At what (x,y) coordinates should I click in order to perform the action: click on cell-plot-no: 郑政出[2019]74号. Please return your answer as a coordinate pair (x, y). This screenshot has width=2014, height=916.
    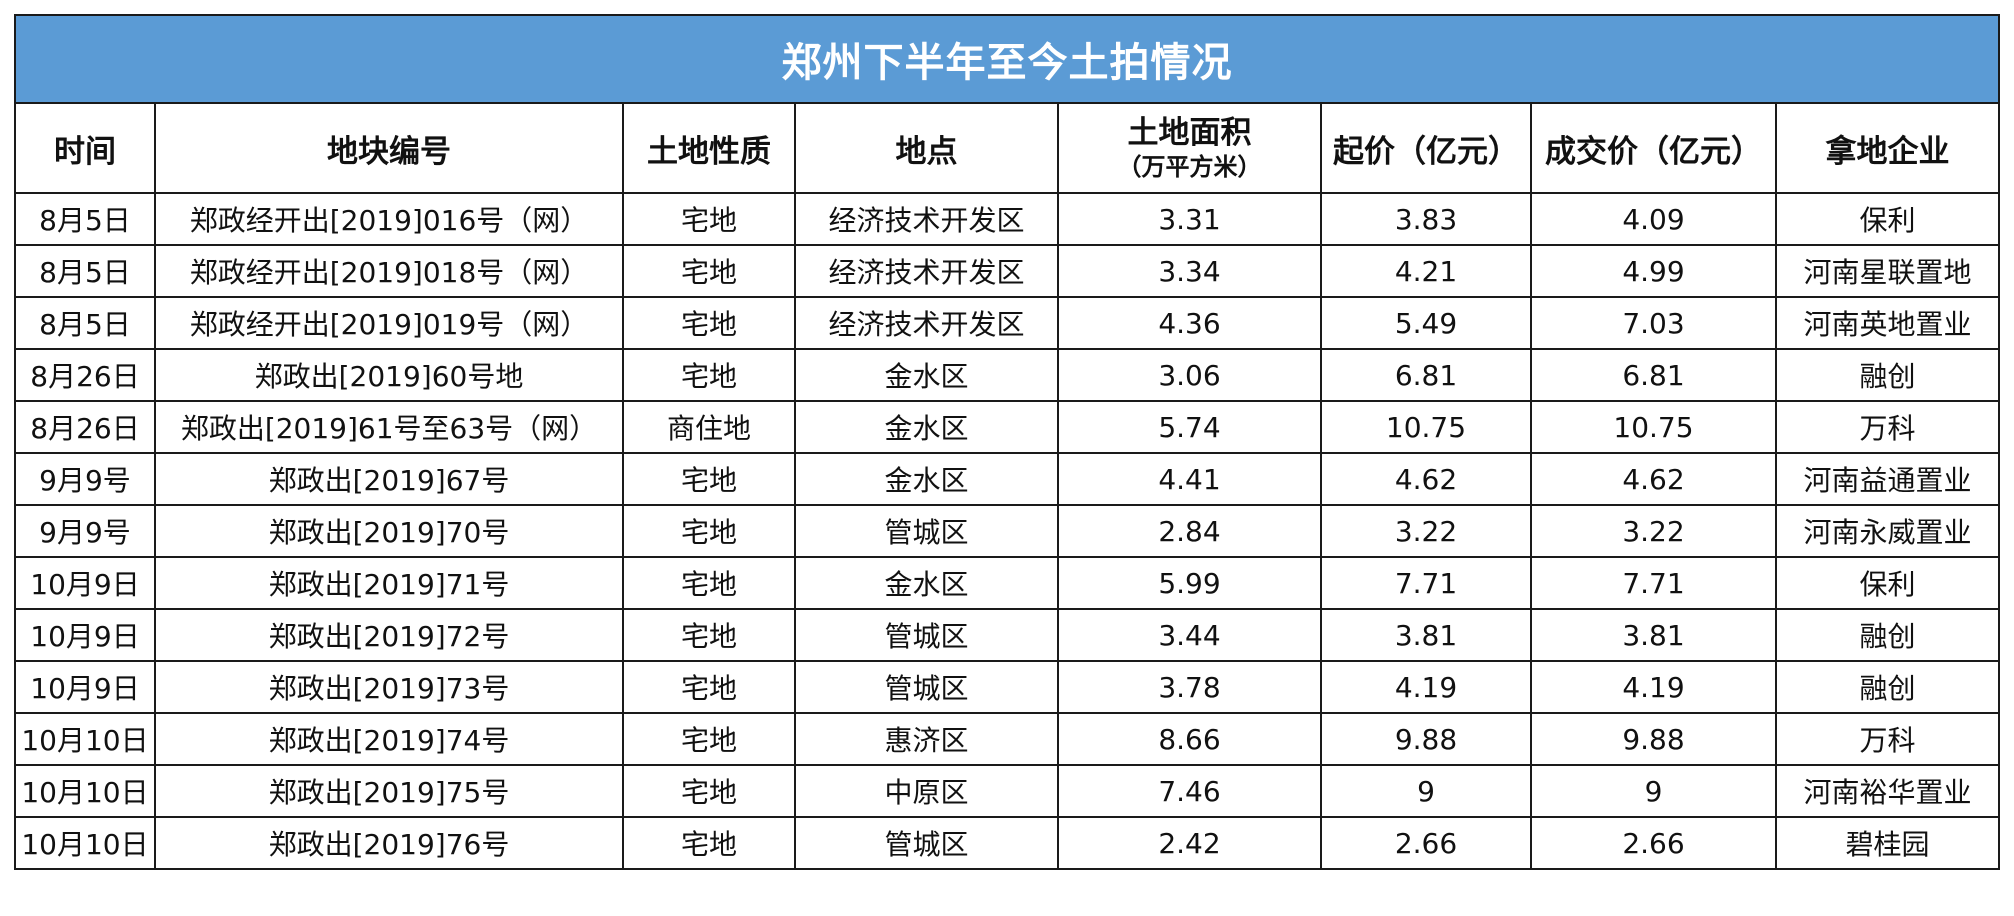
    Looking at the image, I should click on (389, 739).